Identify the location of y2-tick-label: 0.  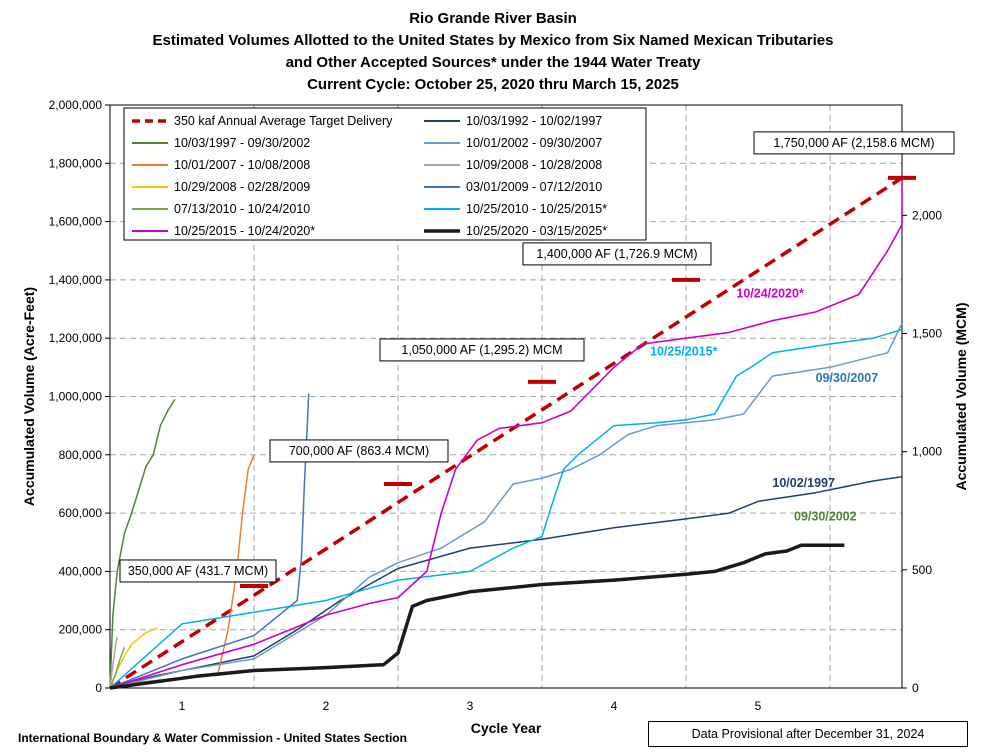
(915, 688).